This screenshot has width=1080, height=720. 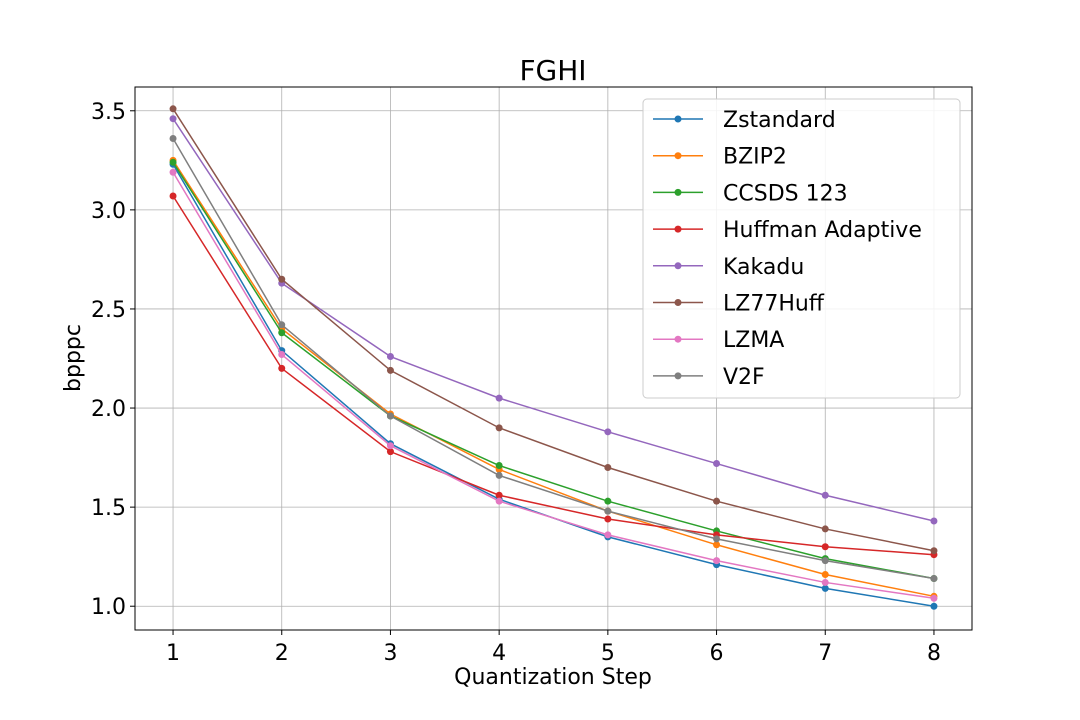 What do you see at coordinates (108, 112) in the screenshot?
I see `y-tick-label: 3.5` at bounding box center [108, 112].